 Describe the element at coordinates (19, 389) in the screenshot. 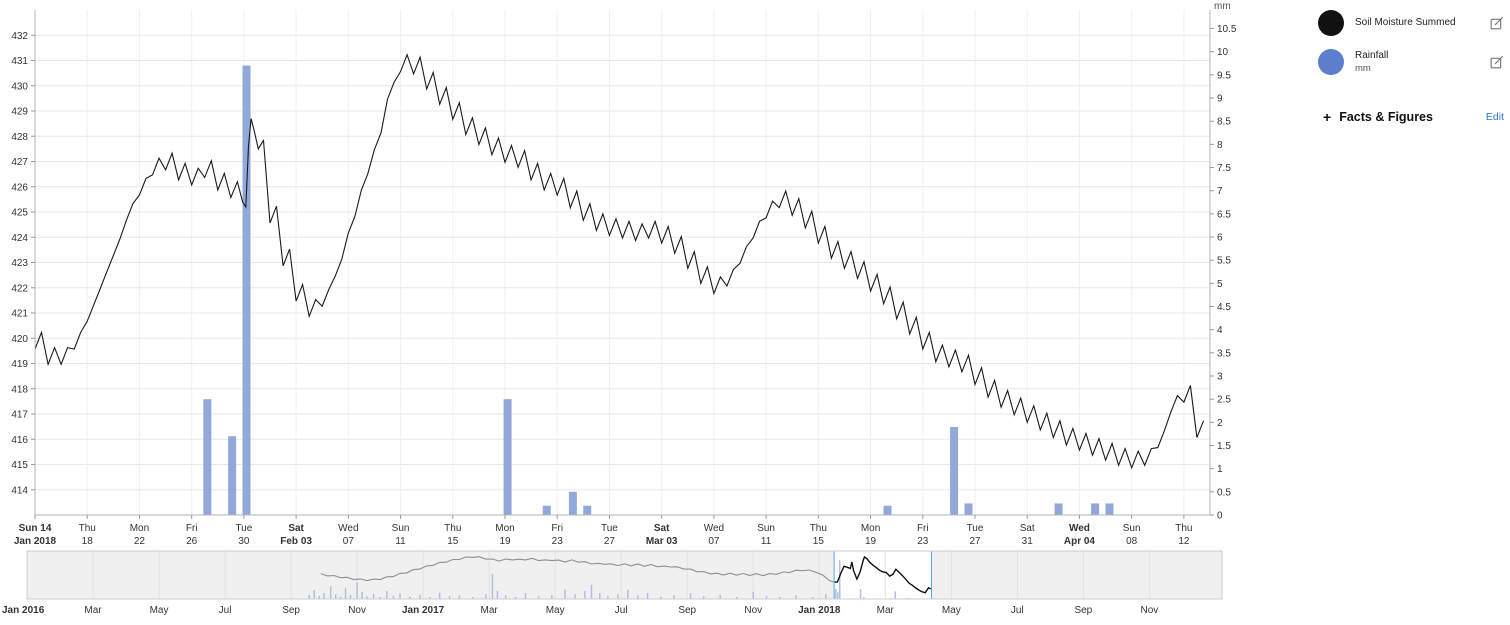

I see `svg-text: 418` at that location.